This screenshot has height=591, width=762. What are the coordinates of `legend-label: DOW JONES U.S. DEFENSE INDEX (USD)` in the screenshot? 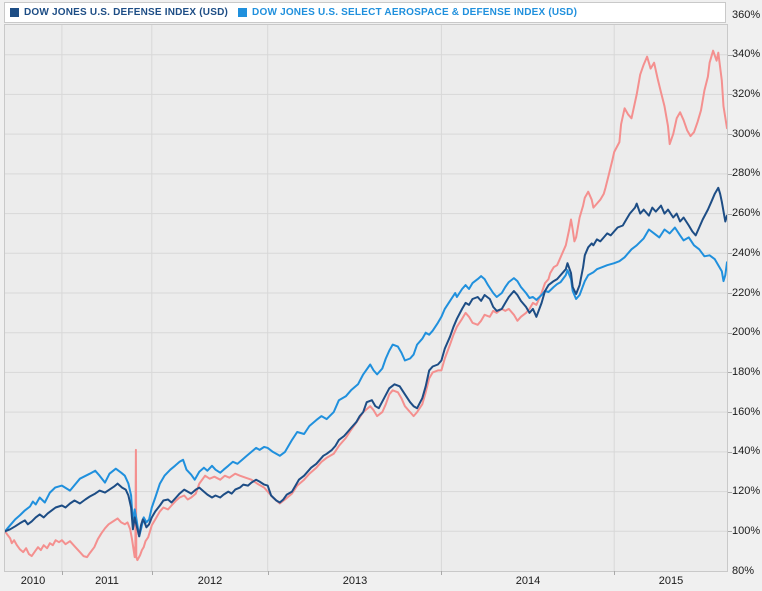 It's located at (126, 12).